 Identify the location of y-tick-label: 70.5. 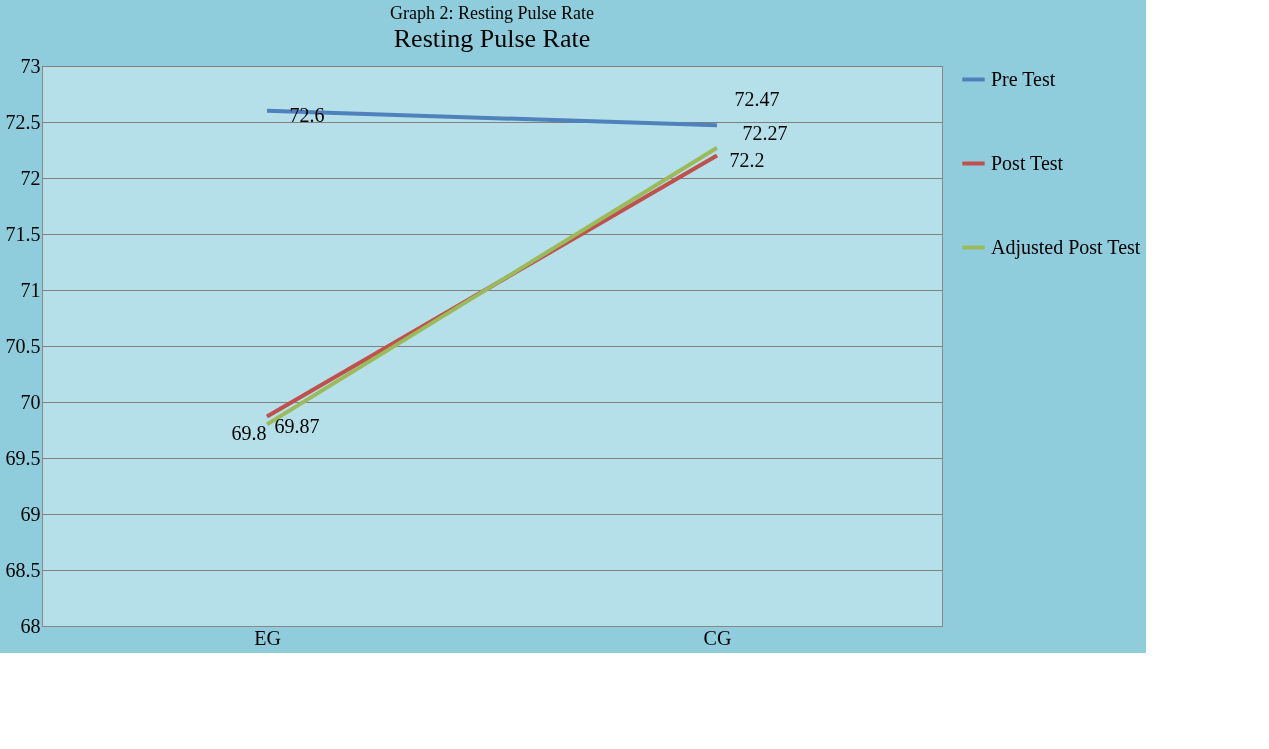
(23, 345).